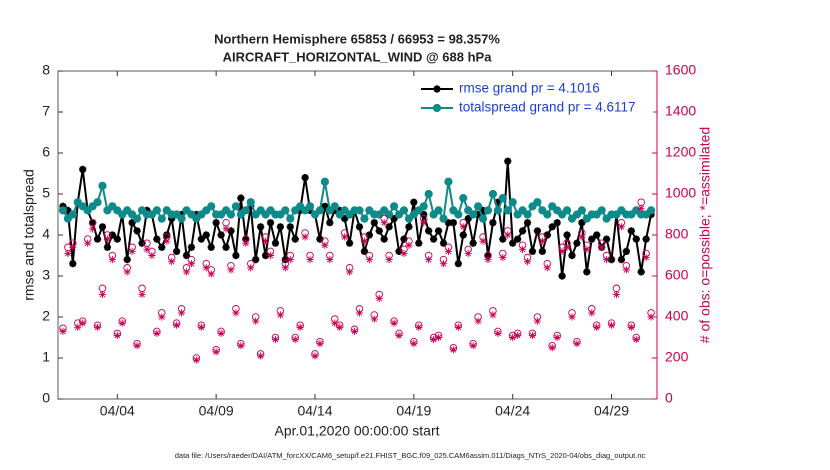  What do you see at coordinates (46, 316) in the screenshot?
I see `y-tick-label: 2` at bounding box center [46, 316].